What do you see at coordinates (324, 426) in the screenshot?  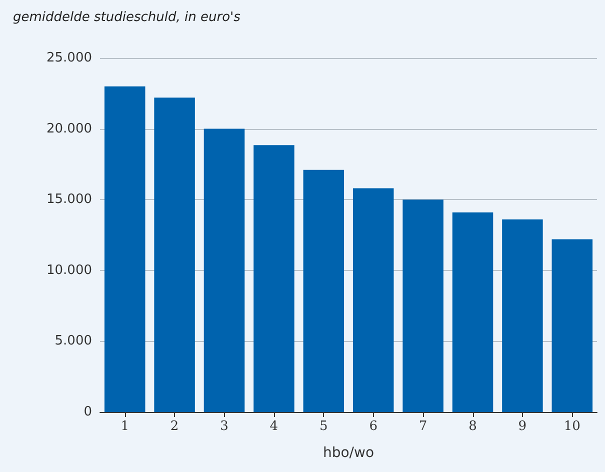 I see `x-tick-label: 5` at bounding box center [324, 426].